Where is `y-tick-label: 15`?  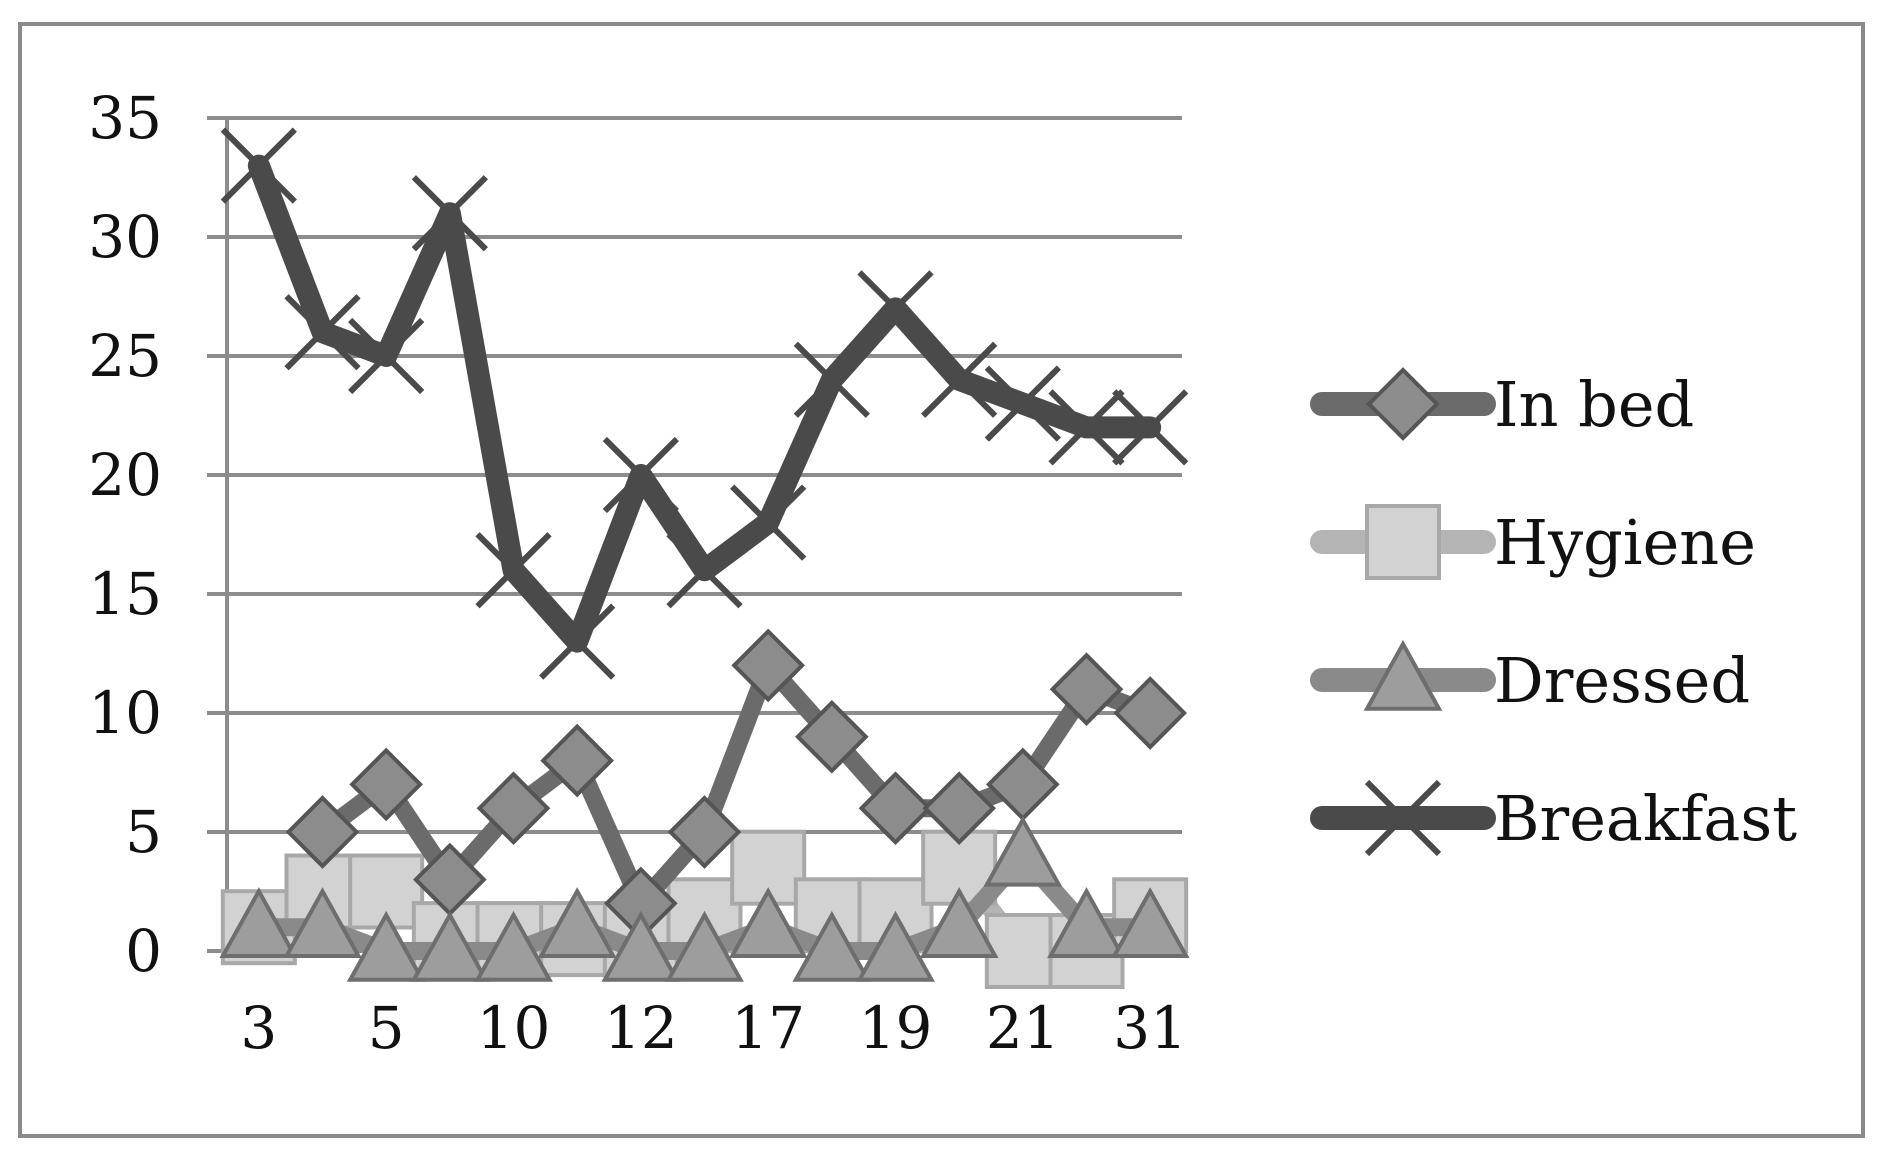 y-tick-label: 15 is located at coordinates (125, 594).